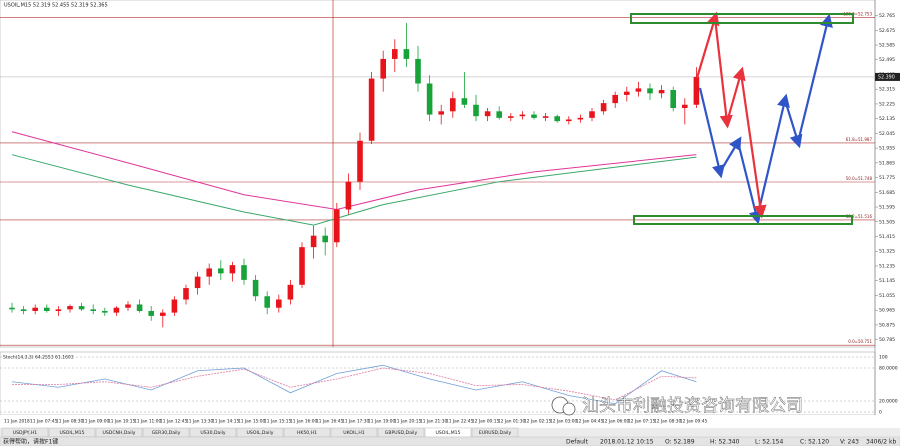  Describe the element at coordinates (511, 422) in the screenshot. I see `time-label: 12 Jan 01:30` at that location.